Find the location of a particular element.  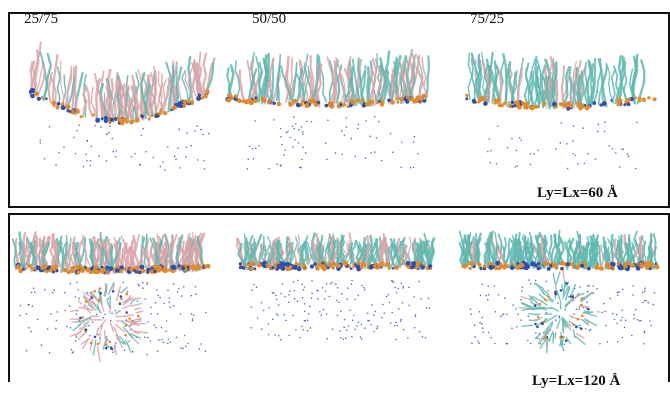

ratio-label-25-75: 25/75 is located at coordinates (41, 19).